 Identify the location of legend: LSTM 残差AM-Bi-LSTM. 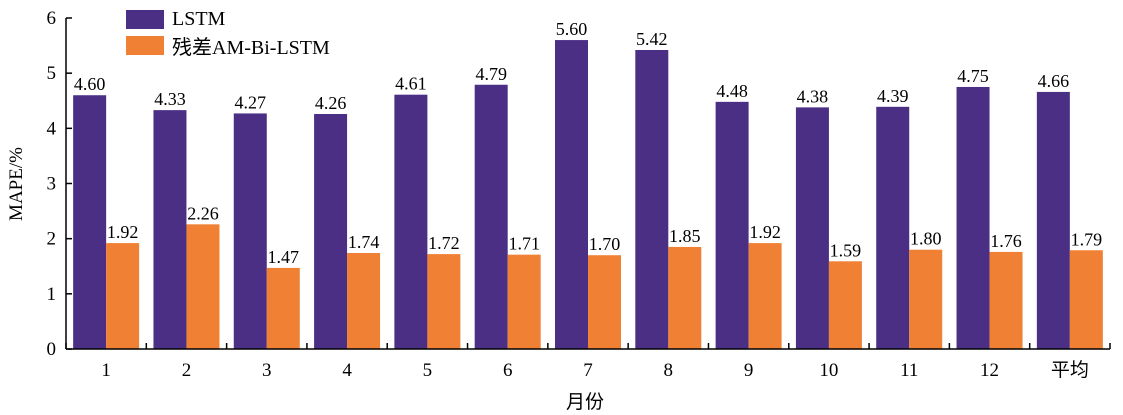
(228, 32).